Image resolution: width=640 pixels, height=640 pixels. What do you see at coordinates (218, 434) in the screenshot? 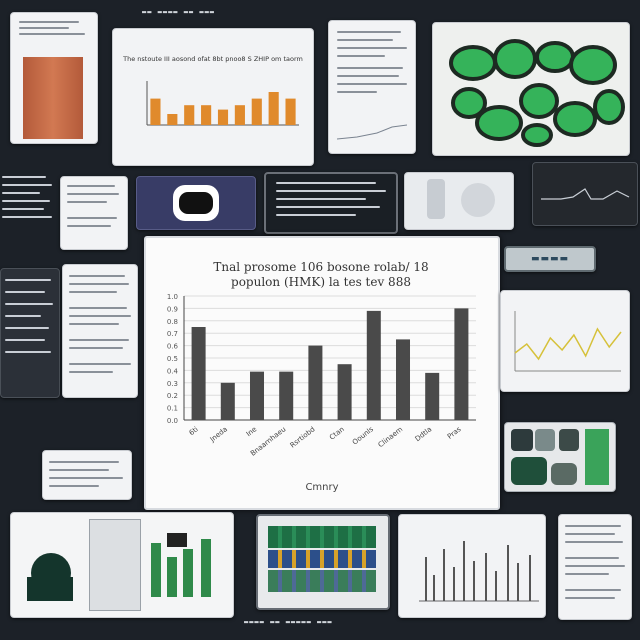
I see `x-tick-label: Jneda` at bounding box center [218, 434].